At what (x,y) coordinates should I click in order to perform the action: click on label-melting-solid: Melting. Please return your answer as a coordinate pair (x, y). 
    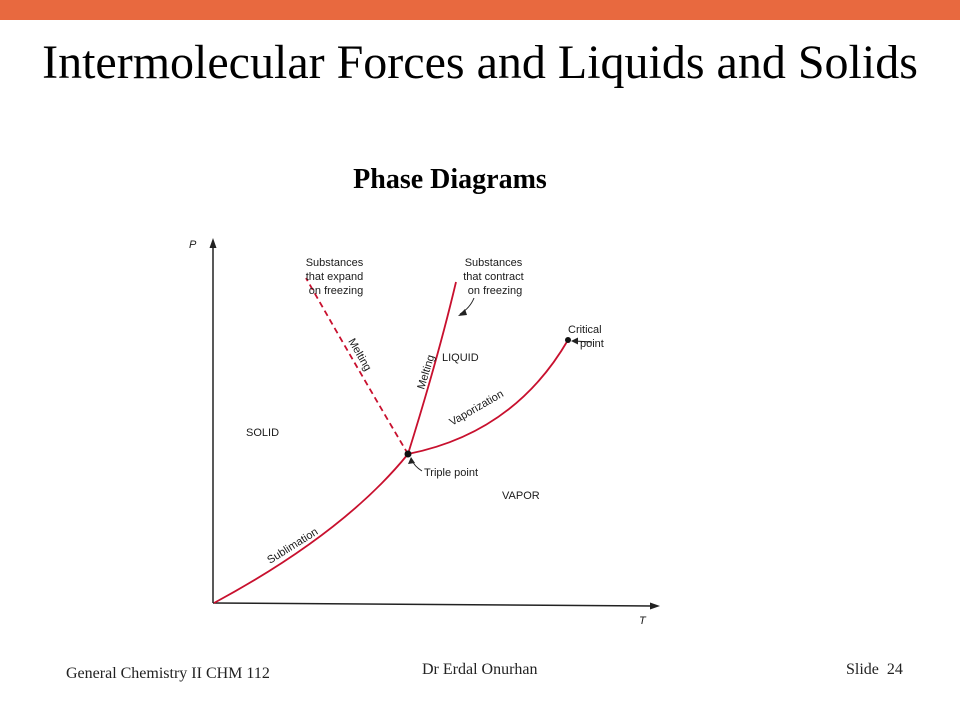
    Looking at the image, I should click on (426, 371).